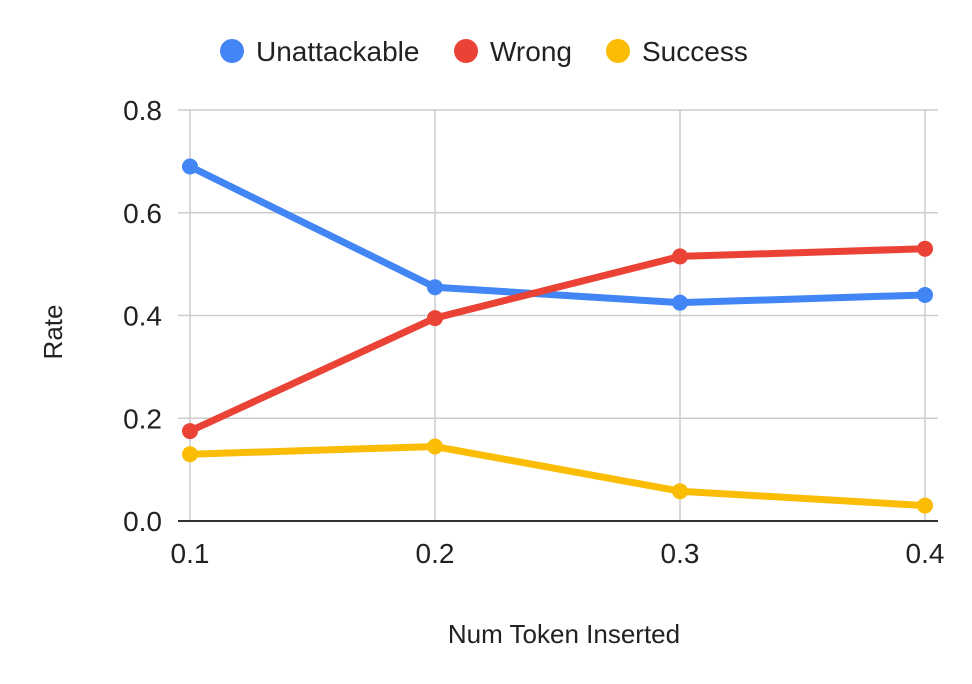 Image resolution: width=972 pixels, height=684 pixels. What do you see at coordinates (925, 553) in the screenshot?
I see `x-tick-label: 0.4` at bounding box center [925, 553].